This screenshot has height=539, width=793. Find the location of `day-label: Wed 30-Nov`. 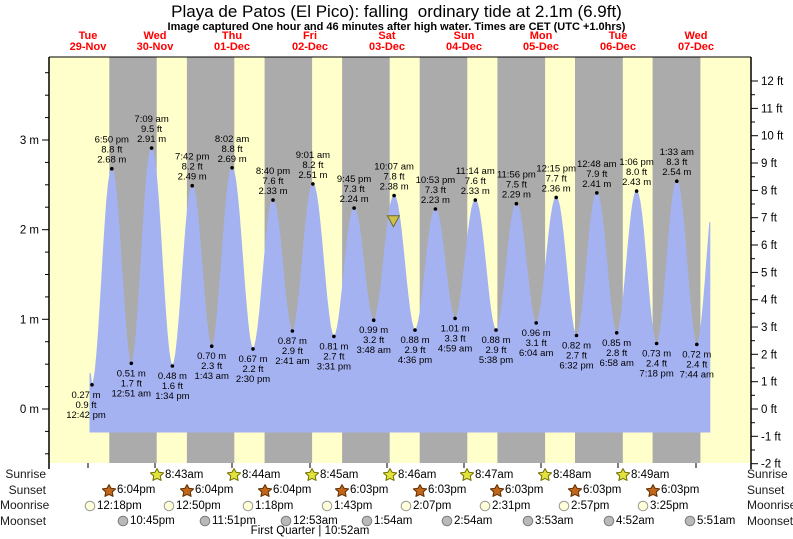

day-label: Wed 30-Nov is located at coordinates (155, 42).